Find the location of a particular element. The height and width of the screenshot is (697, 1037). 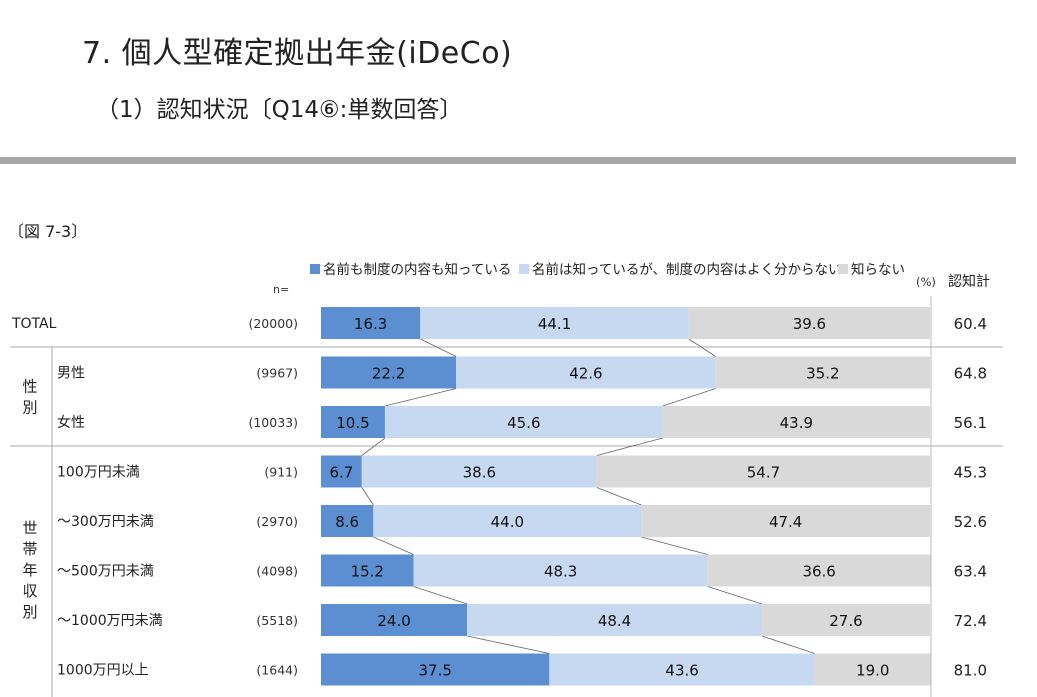

group-label-char: 年 is located at coordinates (29, 570).